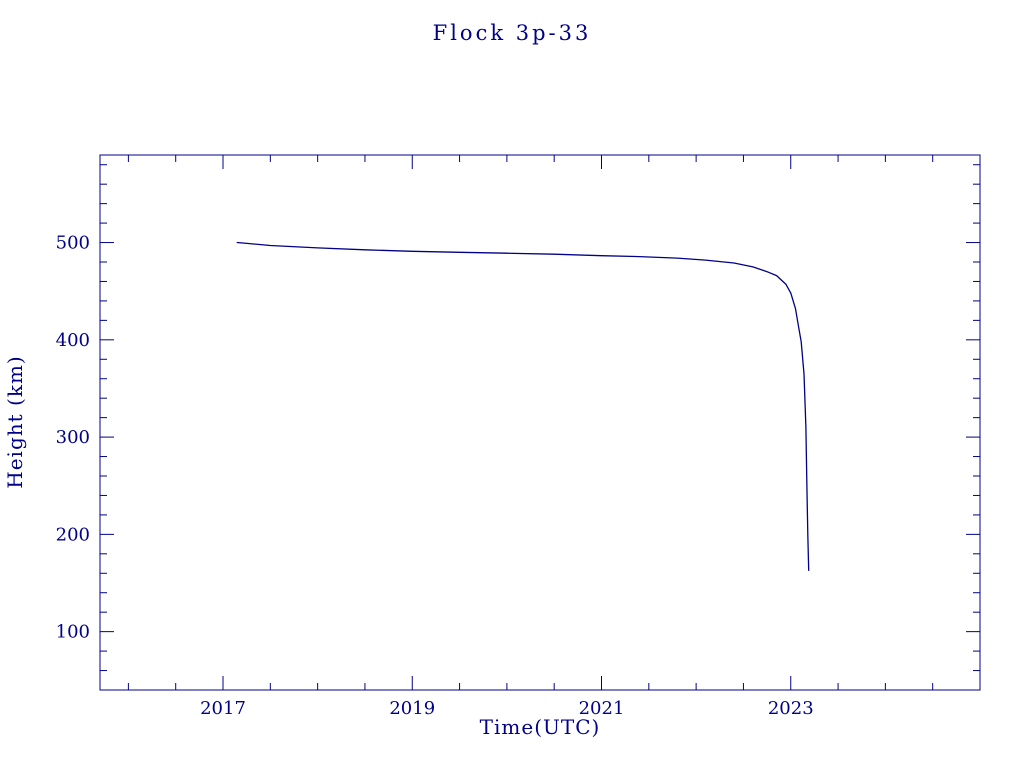 This screenshot has width=1024, height=768. I want to click on y-axis-label: Height (km), so click(15, 421).